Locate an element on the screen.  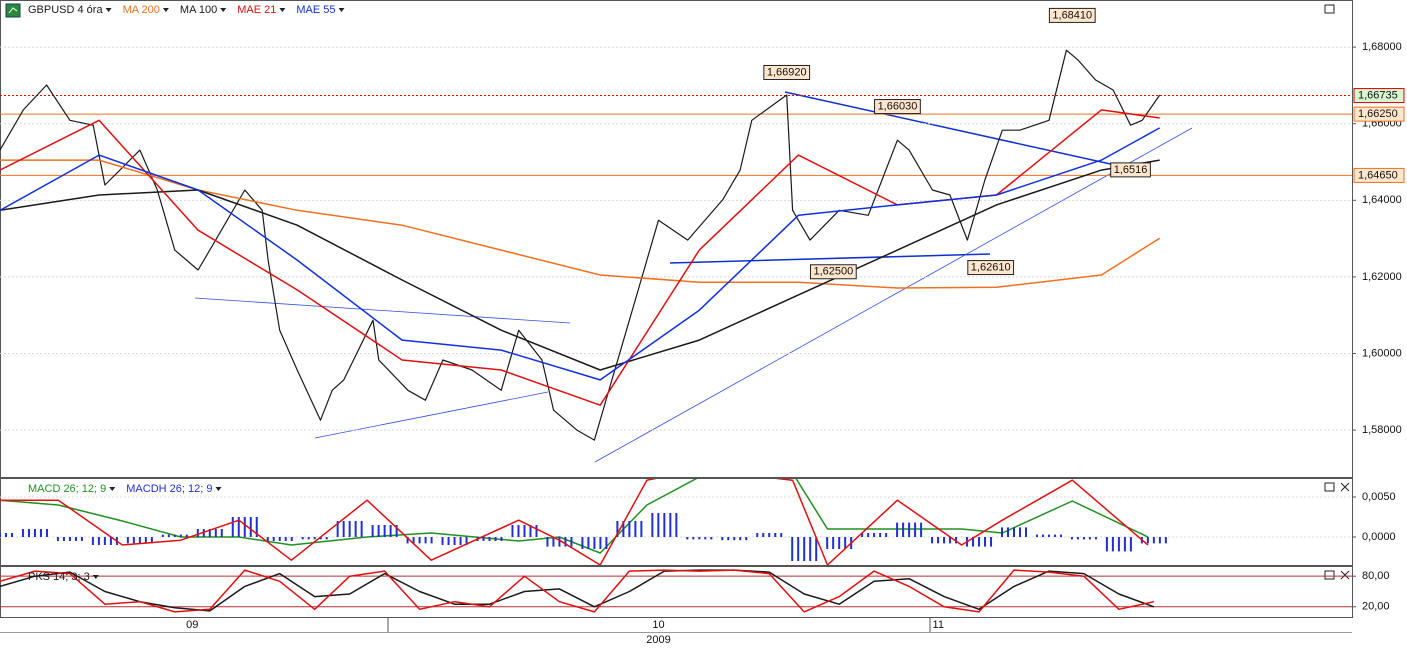
legend-entry: MA 200 is located at coordinates (141, 10).